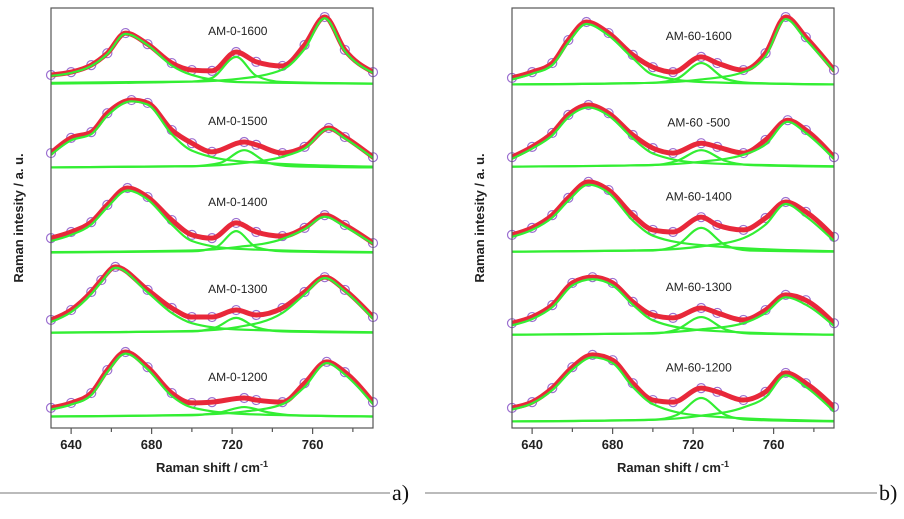  I want to click on series-label: AM-0-1400, so click(238, 202).